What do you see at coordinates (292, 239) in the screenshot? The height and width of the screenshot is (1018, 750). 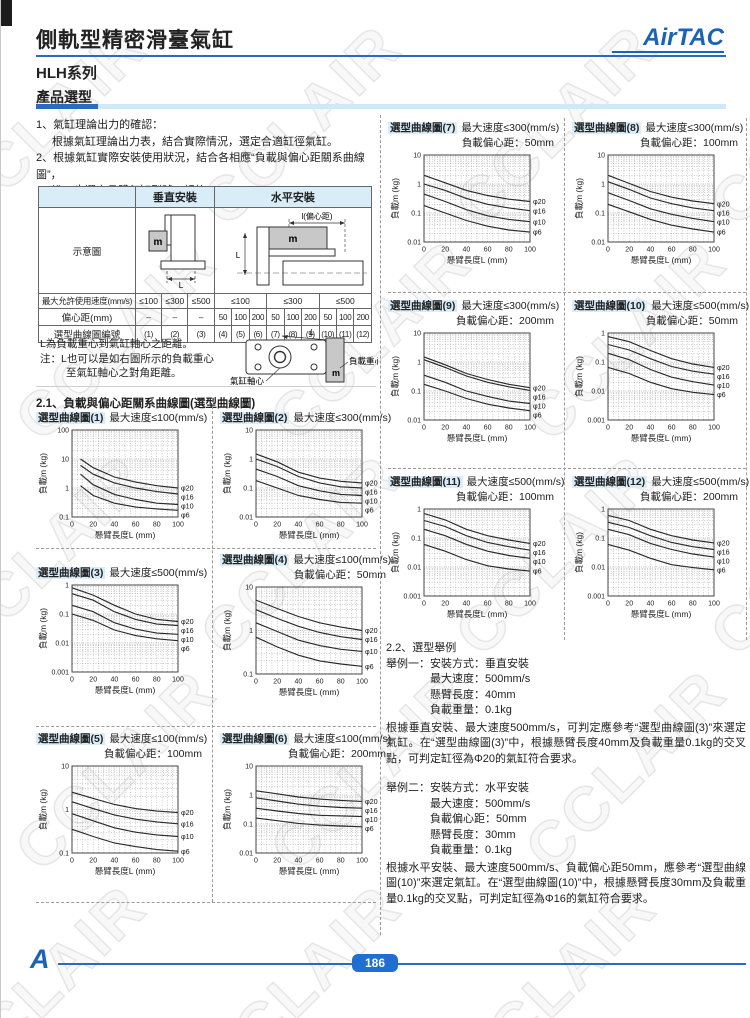 I see `svg-text: m` at bounding box center [292, 239].